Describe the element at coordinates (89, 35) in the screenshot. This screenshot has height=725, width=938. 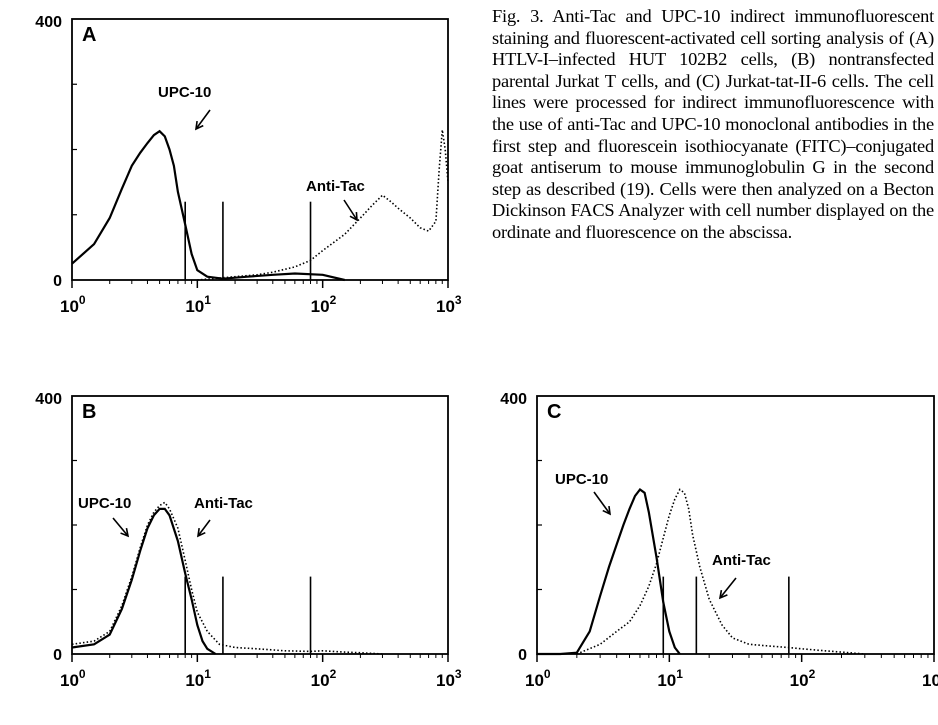
I see `panel-letter: A` at that location.